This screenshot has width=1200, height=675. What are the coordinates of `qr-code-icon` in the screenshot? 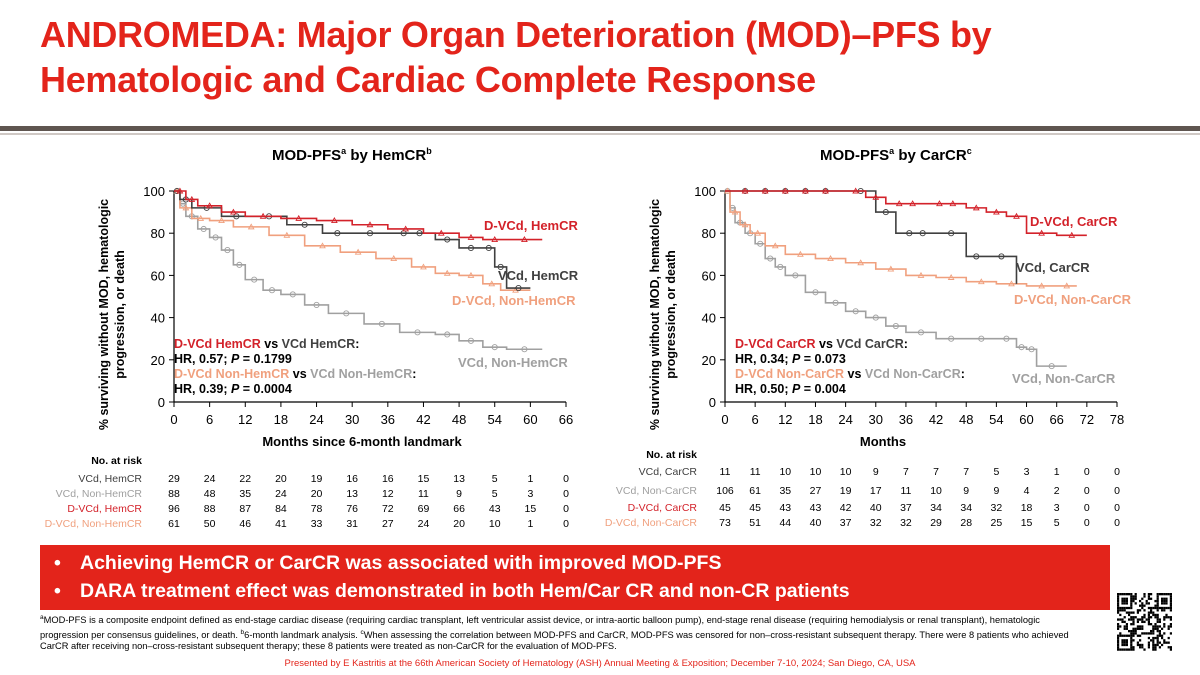 It's located at (1145, 623).